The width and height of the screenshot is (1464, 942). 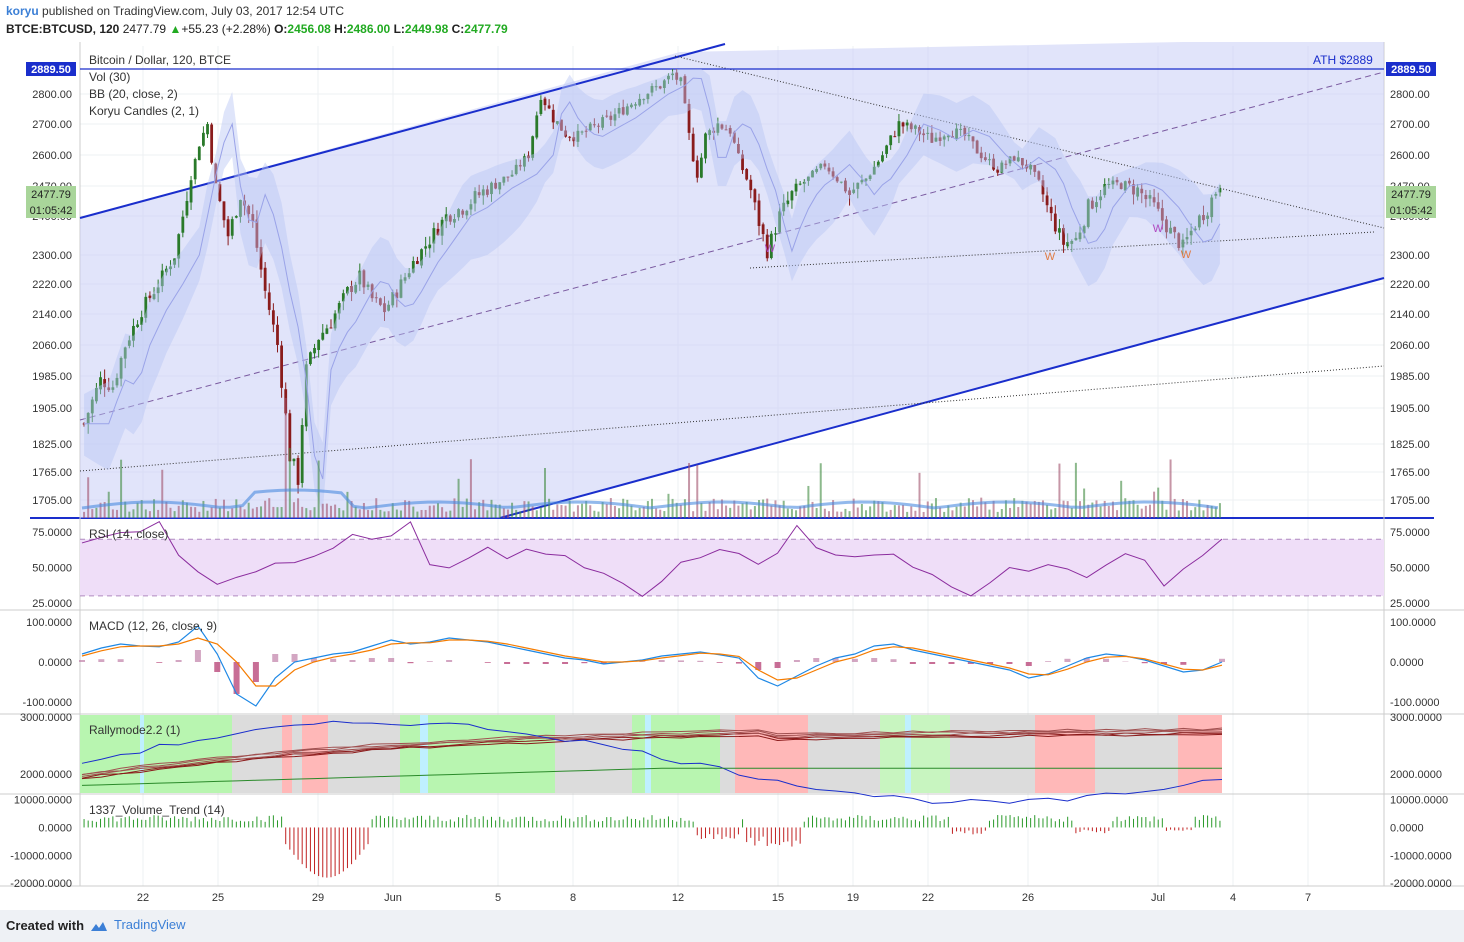 I want to click on y-tick-label-left: 1705.00, so click(x=52, y=501).